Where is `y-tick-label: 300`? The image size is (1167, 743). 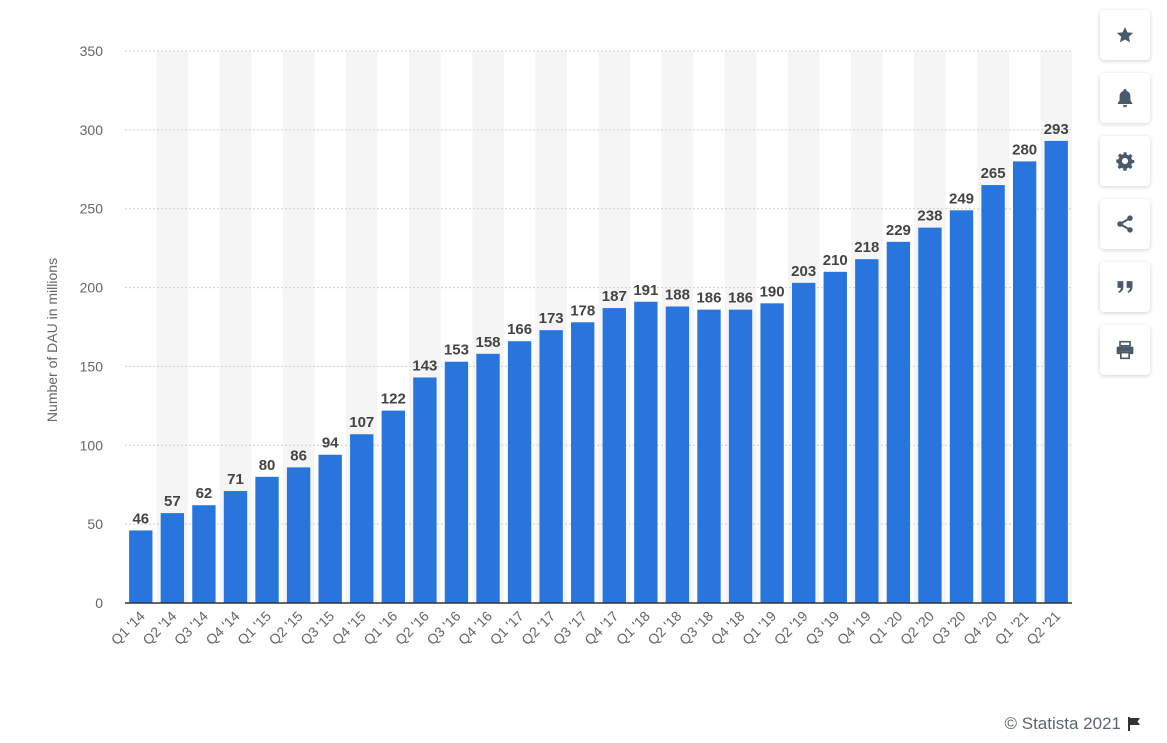 y-tick-label: 300 is located at coordinates (92, 130).